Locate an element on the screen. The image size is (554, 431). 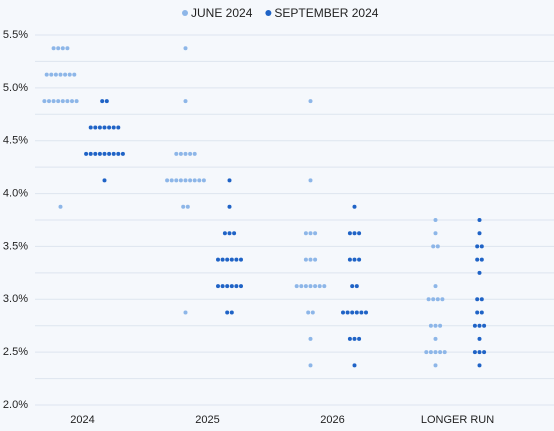
y-tick-label: 4.0% is located at coordinates (15, 193).